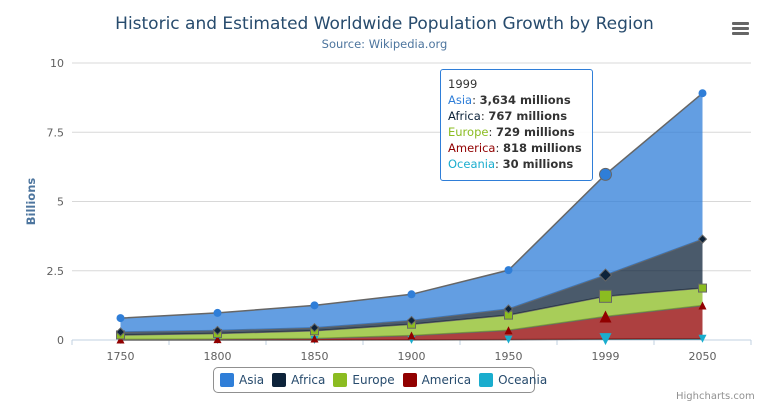 The width and height of the screenshot is (769, 416). What do you see at coordinates (535, 132) in the screenshot?
I see `tooltip-value: 729 millions` at bounding box center [535, 132].